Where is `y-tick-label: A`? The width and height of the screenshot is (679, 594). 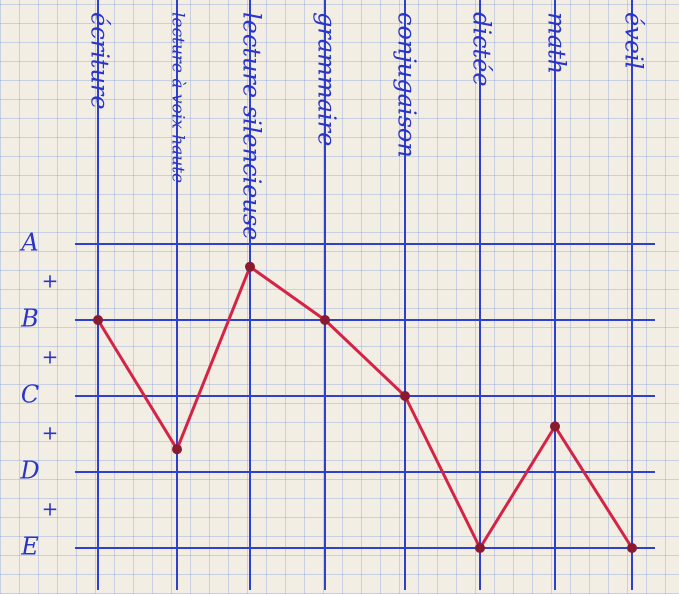 y-tick-label: A is located at coordinates (28, 243).